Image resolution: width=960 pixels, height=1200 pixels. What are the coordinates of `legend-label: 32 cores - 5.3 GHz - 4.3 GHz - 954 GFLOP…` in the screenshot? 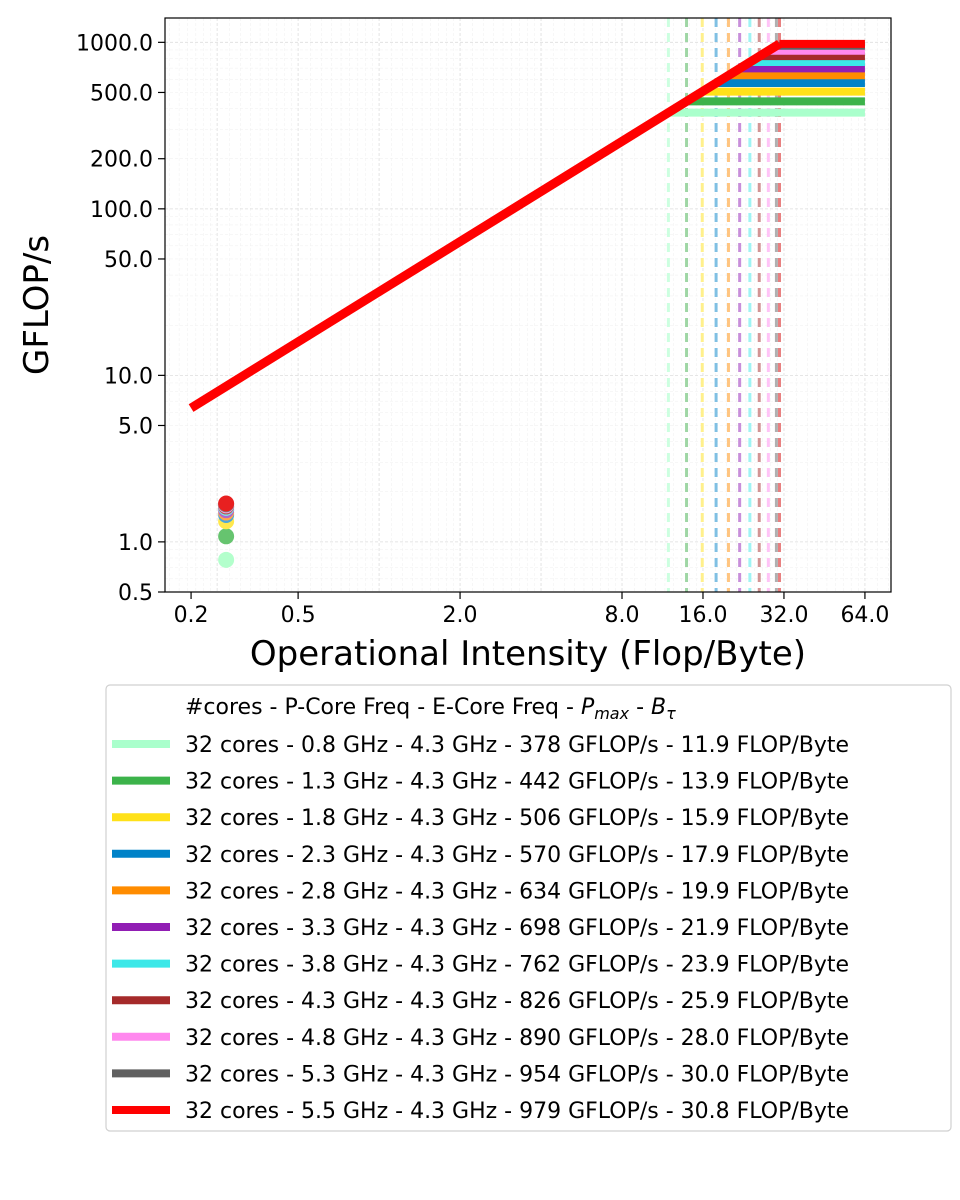 It's located at (517, 1074).